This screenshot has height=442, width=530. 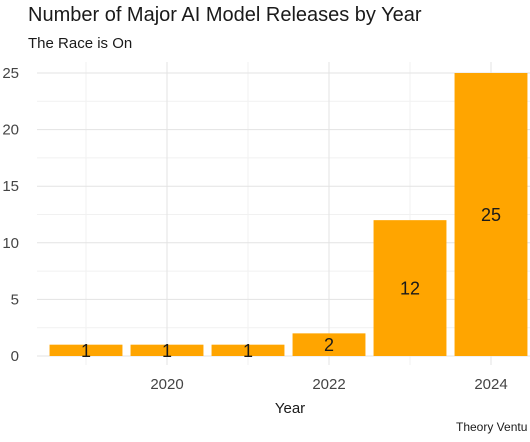 What do you see at coordinates (490, 384) in the screenshot?
I see `x-tick-label: 2024` at bounding box center [490, 384].